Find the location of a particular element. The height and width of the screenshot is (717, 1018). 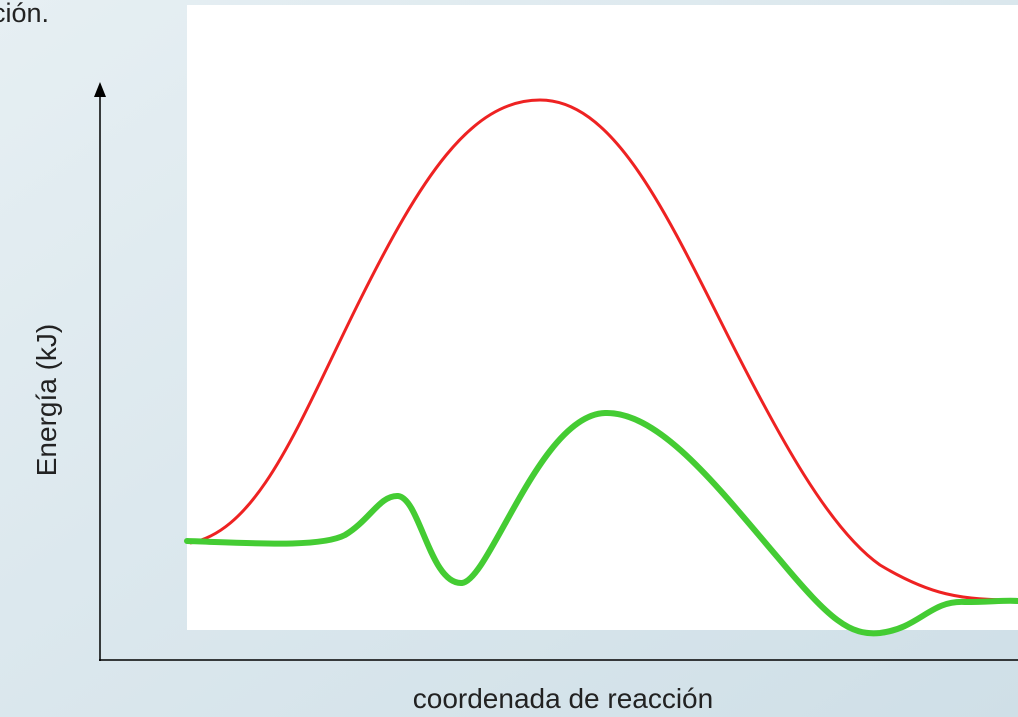

slide-text: ción. is located at coordinates (24, 14).